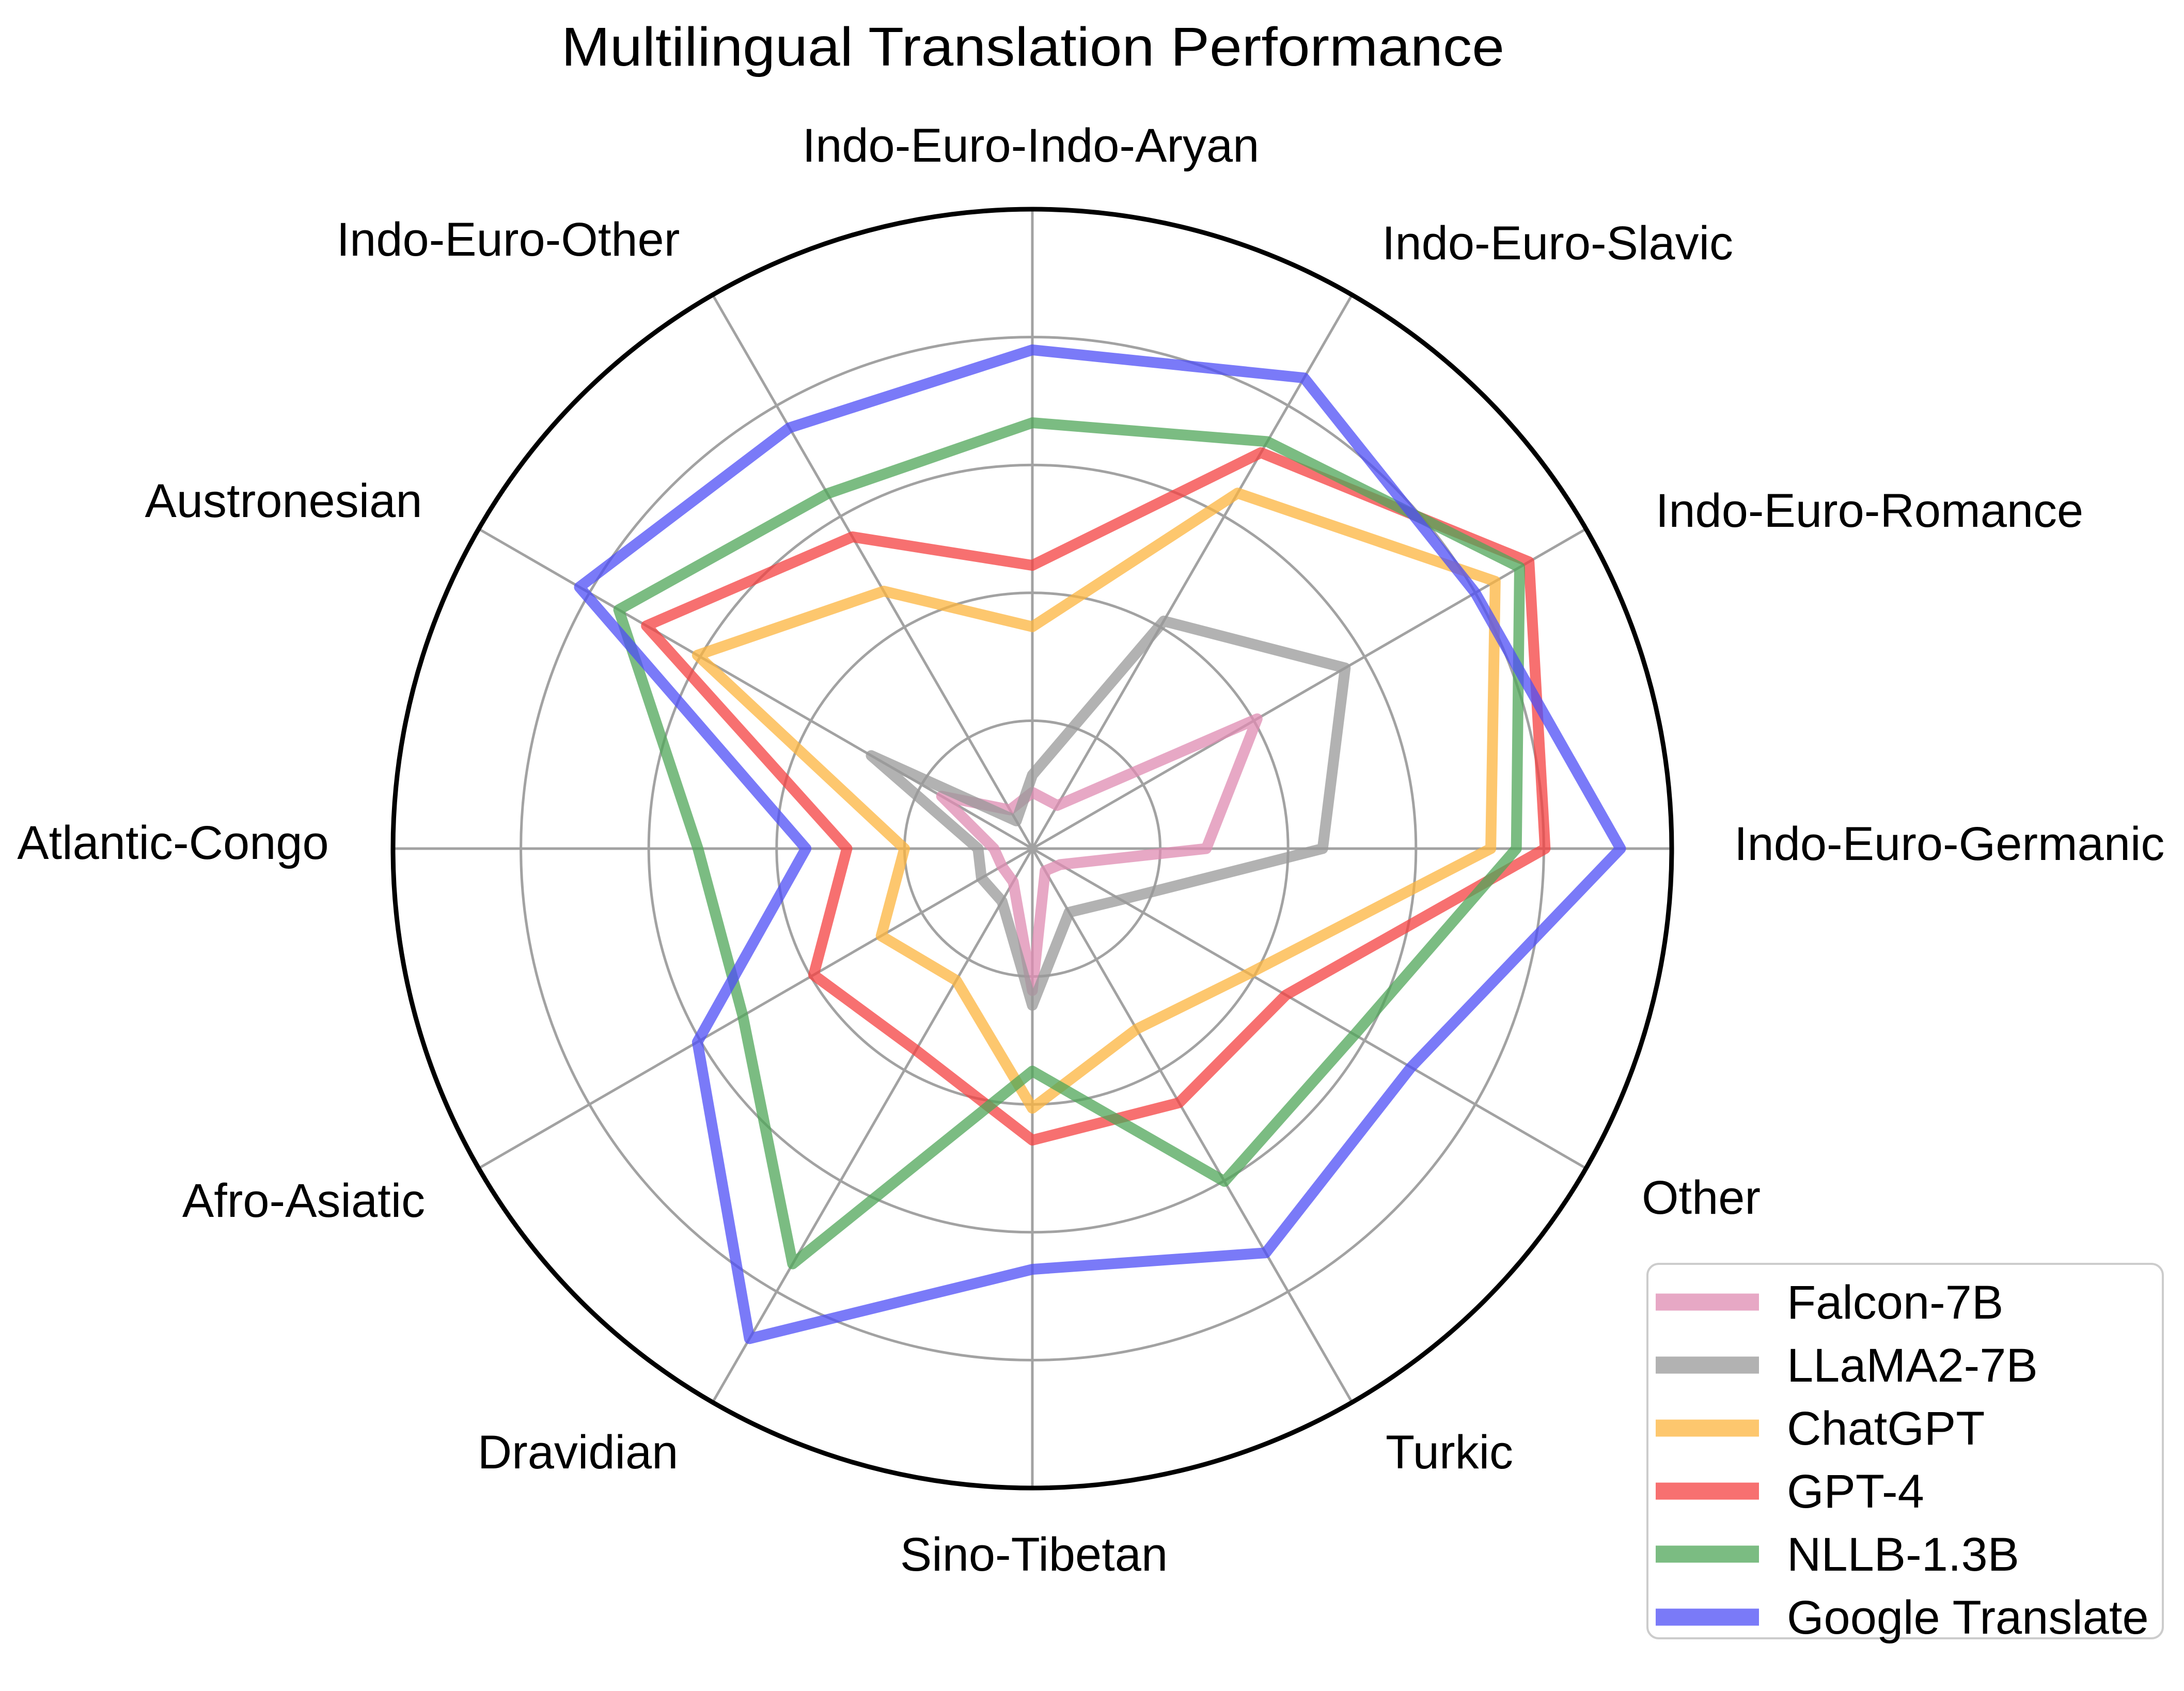  Describe the element at coordinates (1557, 243) in the screenshot. I see `svg-text: Indo-Euro-Slavic` at that location.